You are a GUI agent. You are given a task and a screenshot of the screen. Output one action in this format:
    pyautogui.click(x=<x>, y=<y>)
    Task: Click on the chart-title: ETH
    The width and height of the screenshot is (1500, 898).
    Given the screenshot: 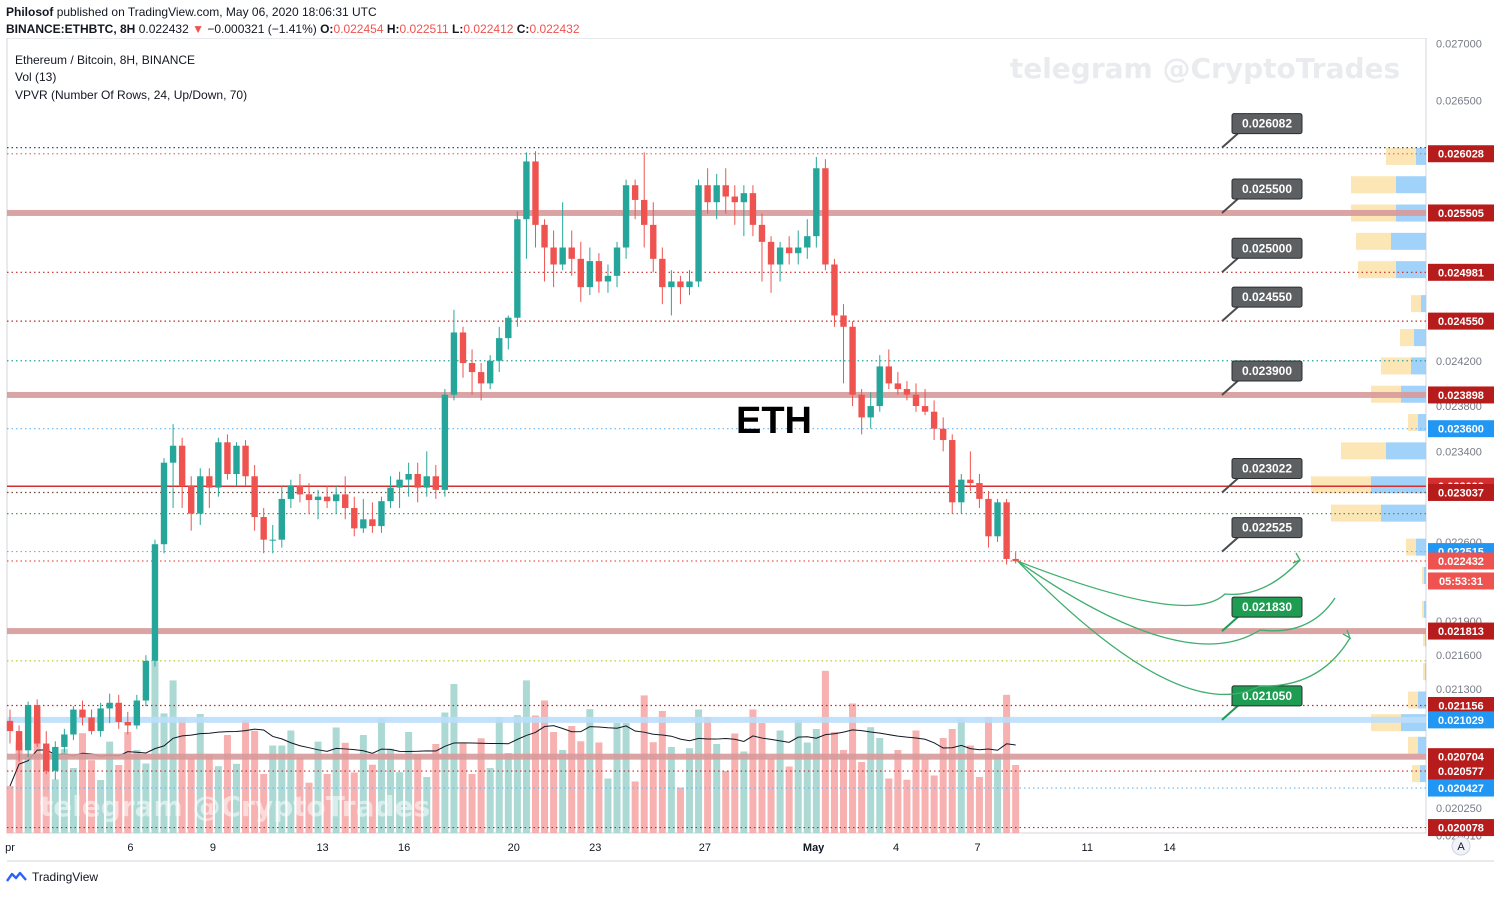 What is the action you would take?
    pyautogui.click(x=774, y=421)
    